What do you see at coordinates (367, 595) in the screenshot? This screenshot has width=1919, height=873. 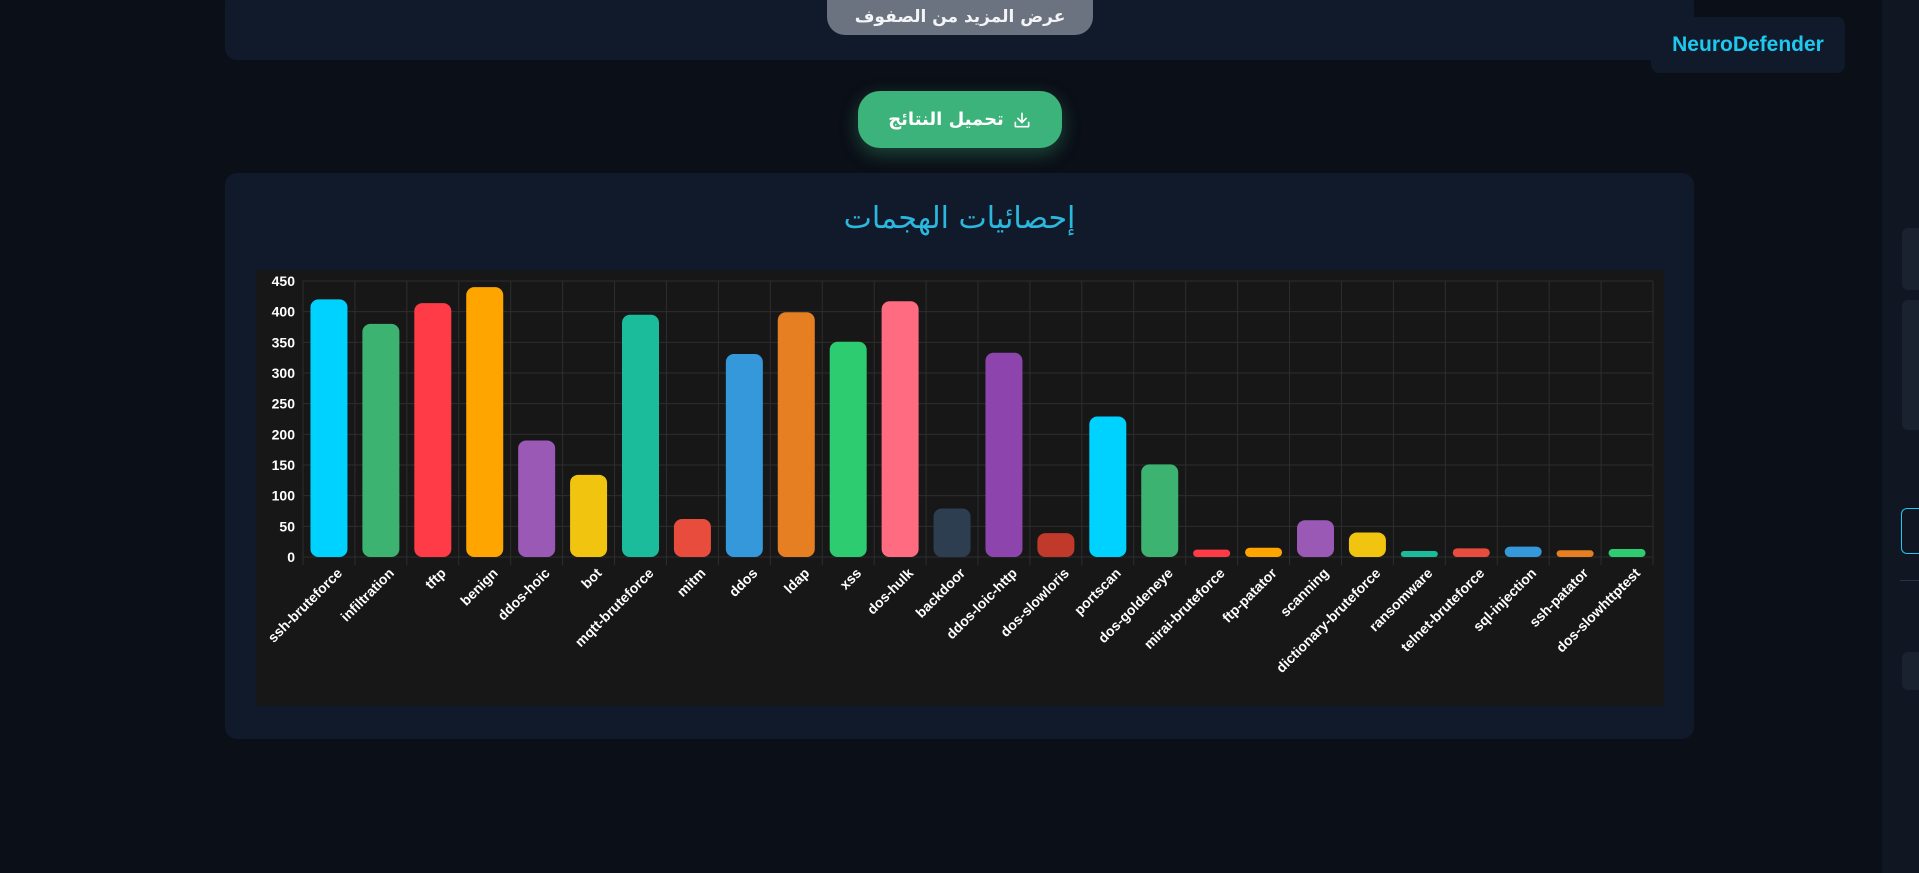 I see `x-tick-label: infiltration` at bounding box center [367, 595].